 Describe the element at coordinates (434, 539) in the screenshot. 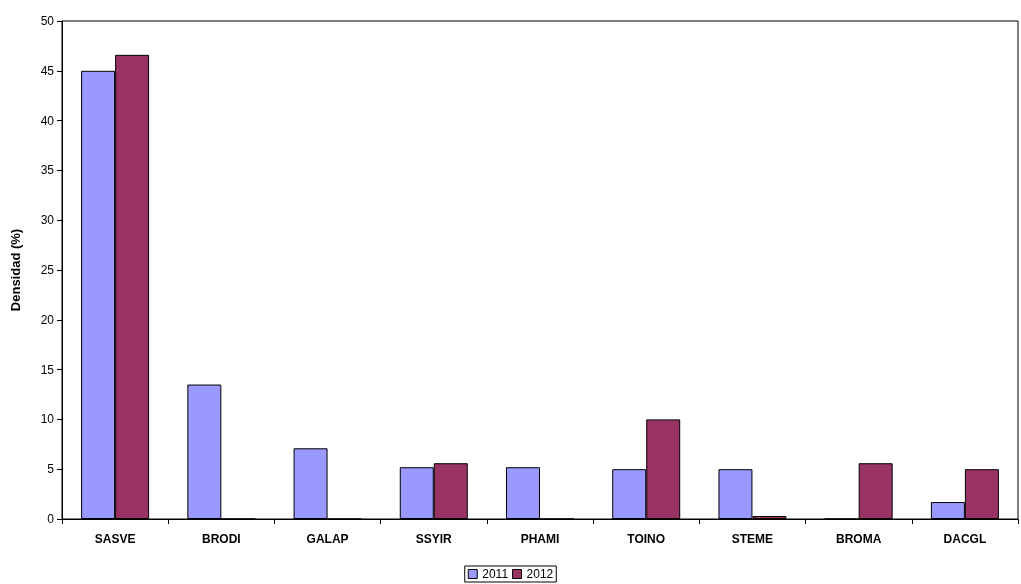

I see `x-tick-label: SSYIR` at that location.